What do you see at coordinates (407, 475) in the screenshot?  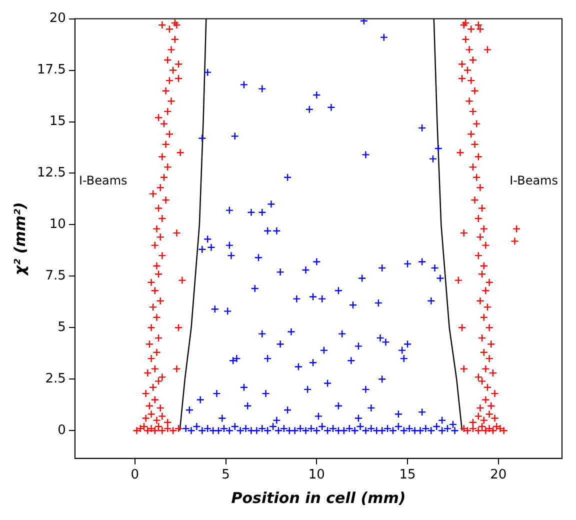 I see `x-tick-label: 15` at bounding box center [407, 475].